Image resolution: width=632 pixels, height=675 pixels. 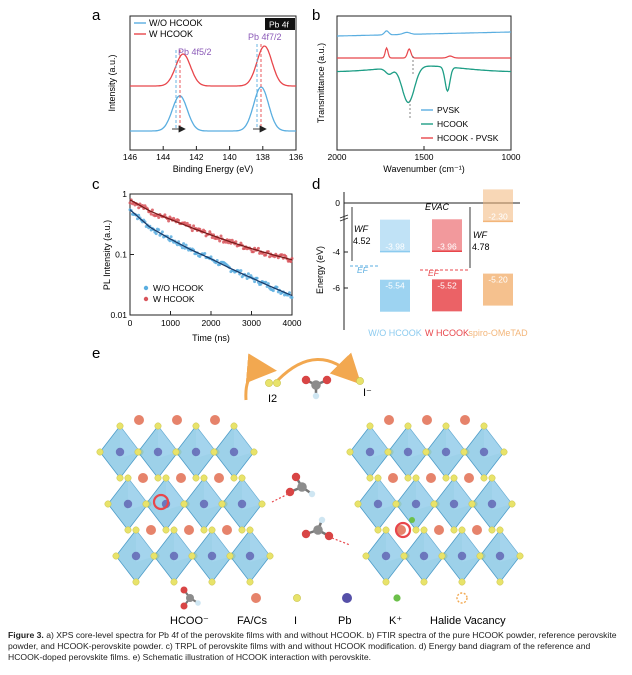 What do you see at coordinates (130, 323) in the screenshot?
I see `xtick-label: 0` at bounding box center [130, 323].